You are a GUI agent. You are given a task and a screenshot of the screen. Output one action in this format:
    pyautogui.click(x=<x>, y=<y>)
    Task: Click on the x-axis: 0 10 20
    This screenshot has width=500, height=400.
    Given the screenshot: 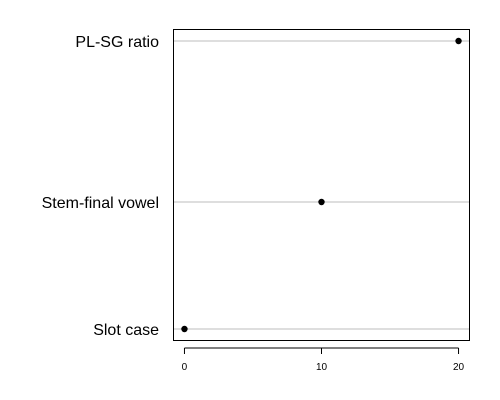 What is the action you would take?
    pyautogui.click(x=323, y=360)
    